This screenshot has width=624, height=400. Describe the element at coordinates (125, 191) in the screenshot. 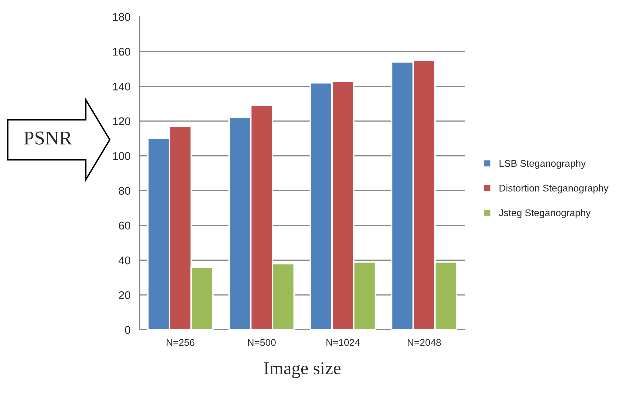

I see `y-tick-label: 80` at that location.